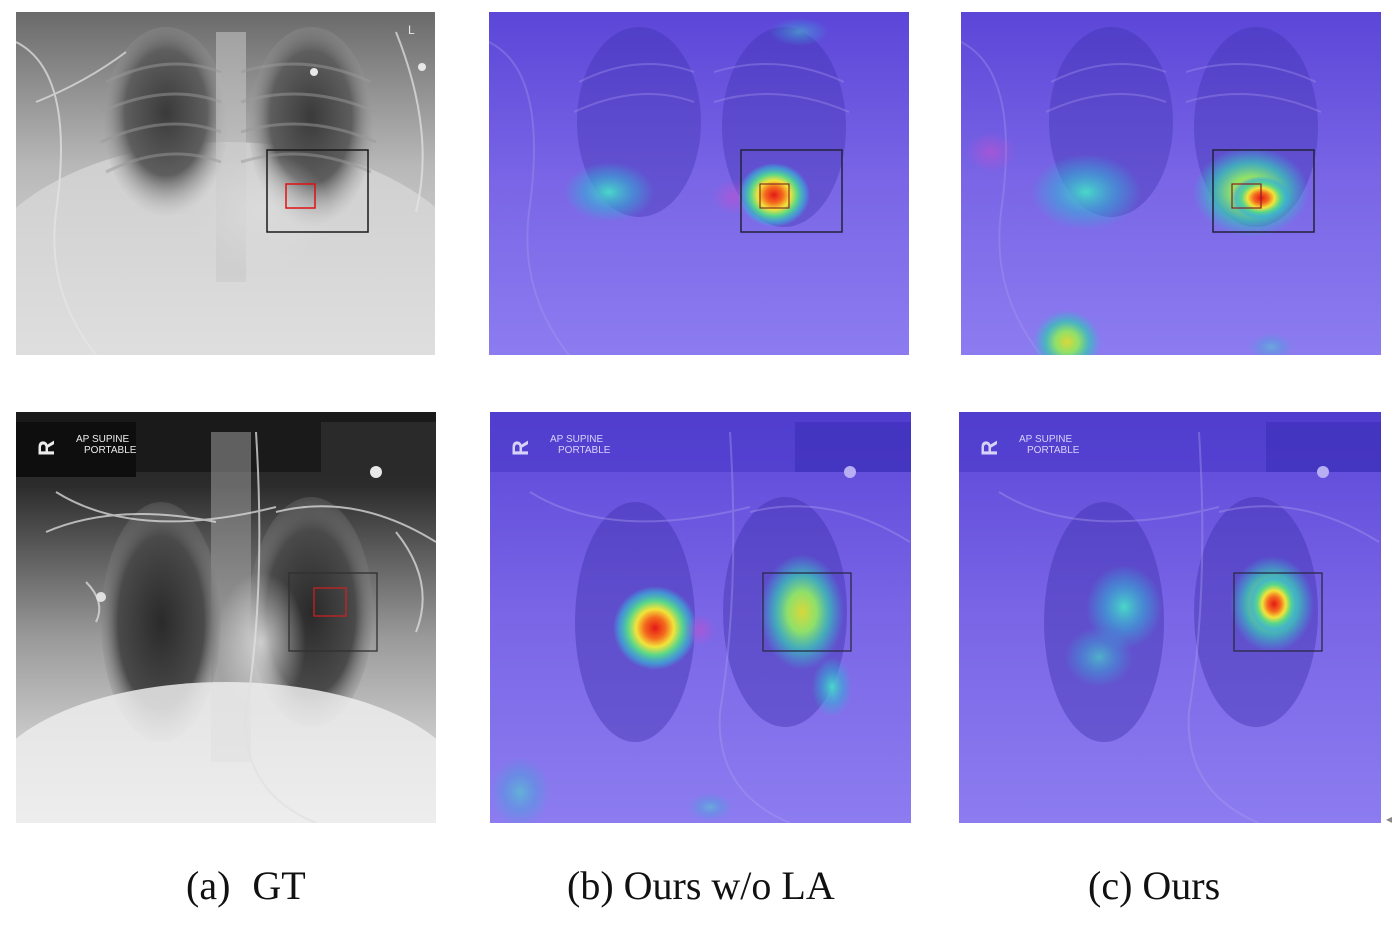 The width and height of the screenshot is (1393, 929). What do you see at coordinates (701, 885) in the screenshot?
I see `caption-wo-la: (b) Ours w/o LA` at bounding box center [701, 885].